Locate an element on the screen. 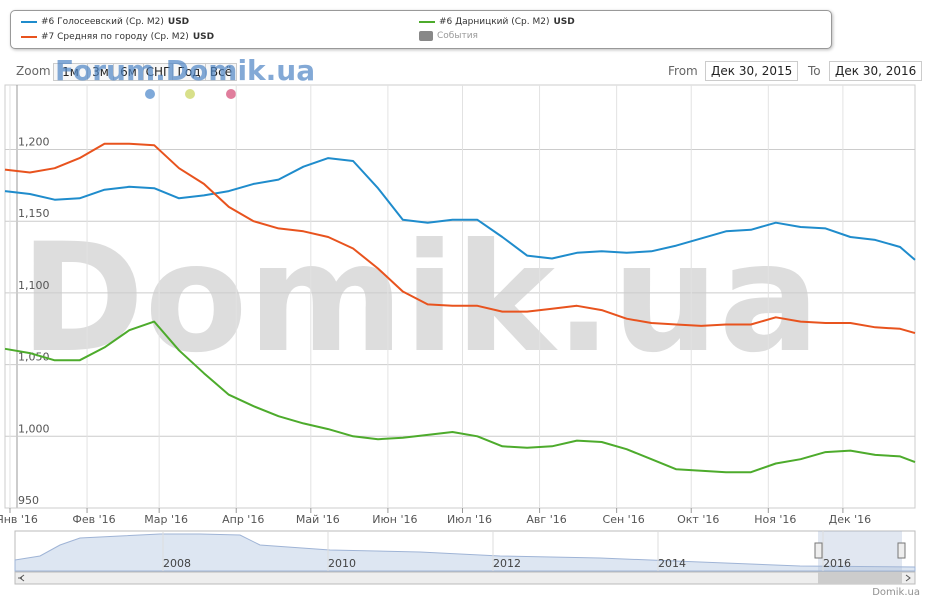  navigator-year: 2010 is located at coordinates (342, 563).